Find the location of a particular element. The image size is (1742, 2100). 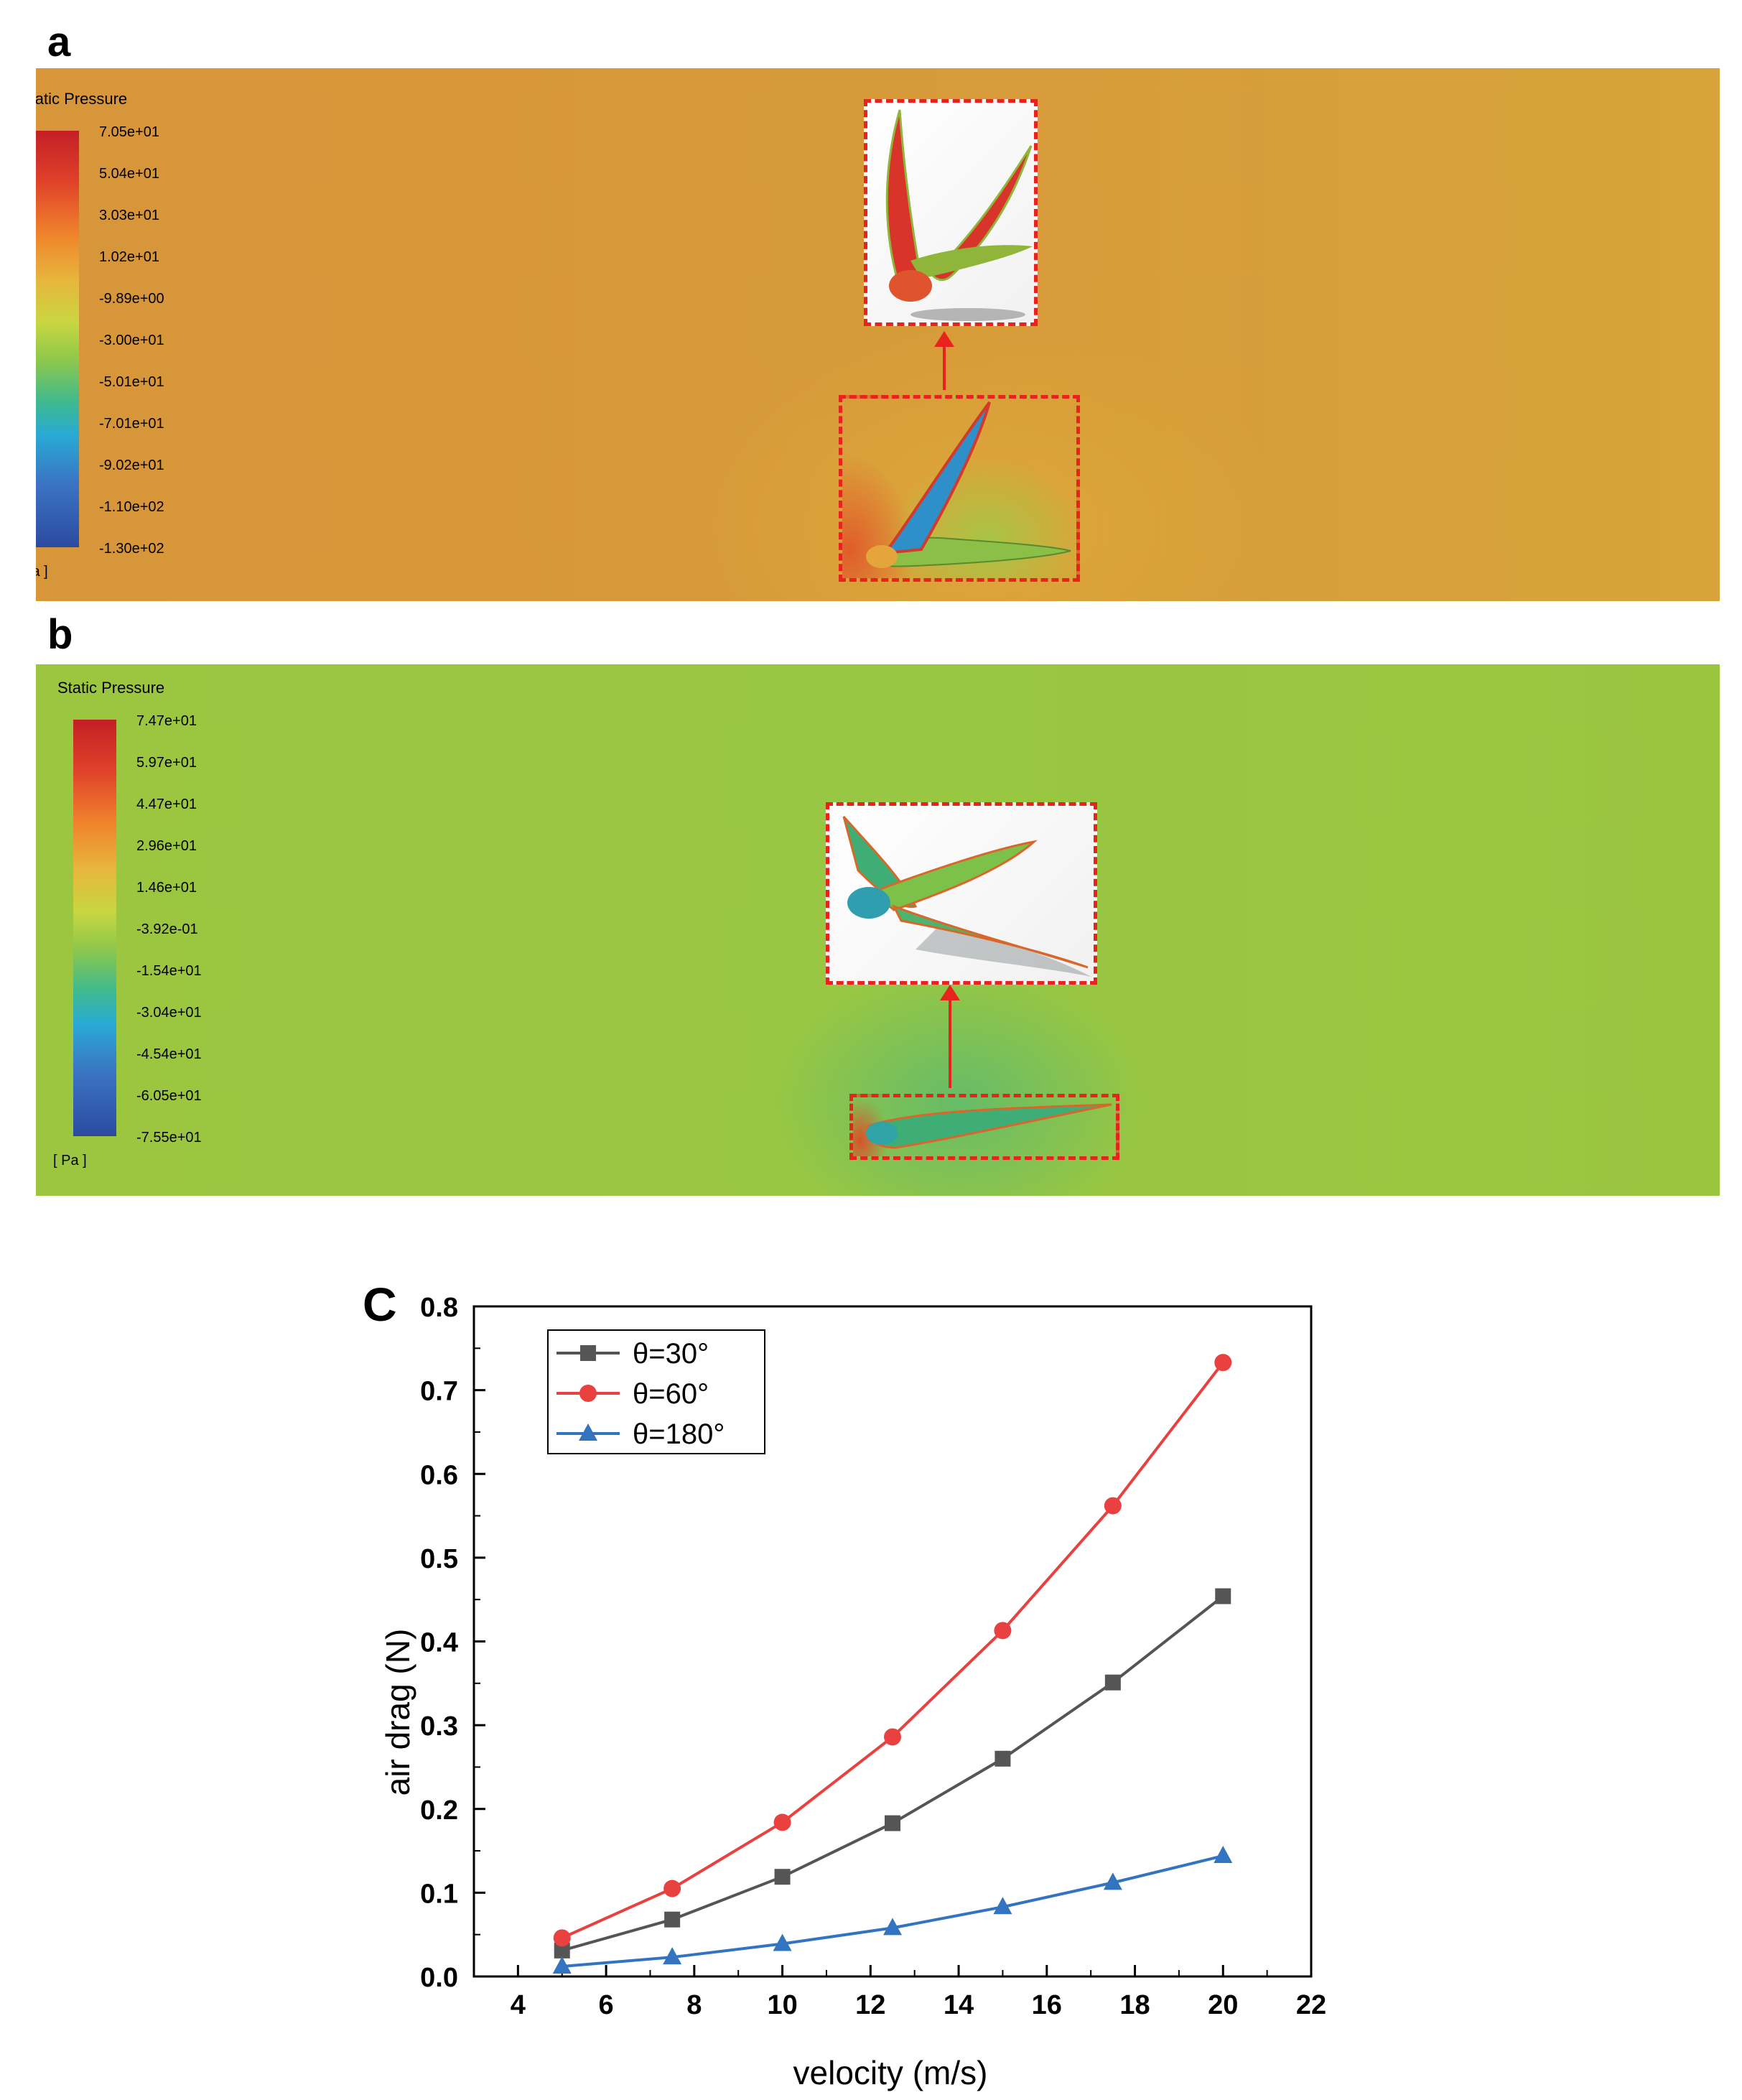

swallow-zoom-inset-b is located at coordinates (961, 893).